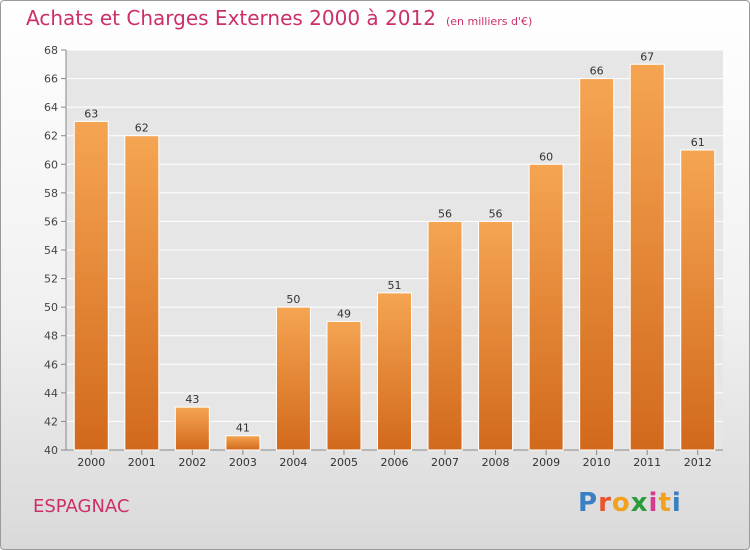 Image resolution: width=750 pixels, height=550 pixels. What do you see at coordinates (243, 428) in the screenshot?
I see `bar-value-label: 41` at bounding box center [243, 428].